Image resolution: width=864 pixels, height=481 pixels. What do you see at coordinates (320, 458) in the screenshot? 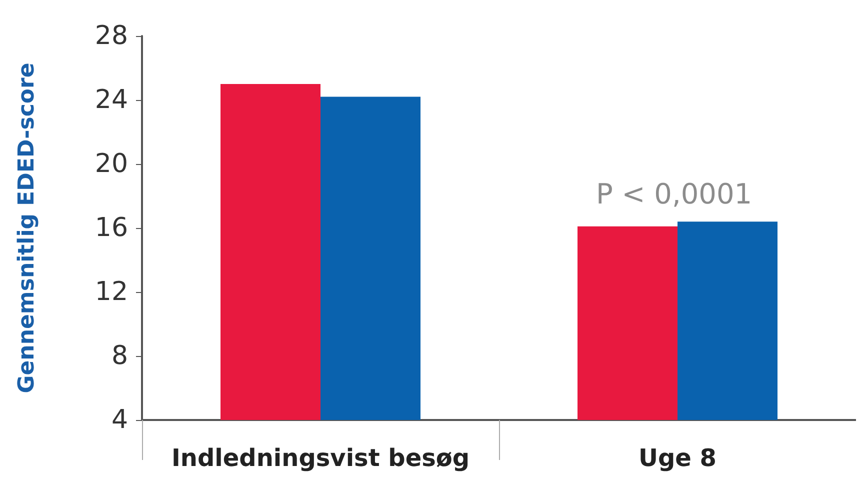
I see `x-tick-label: Indledningsvist besøg` at bounding box center [320, 458].